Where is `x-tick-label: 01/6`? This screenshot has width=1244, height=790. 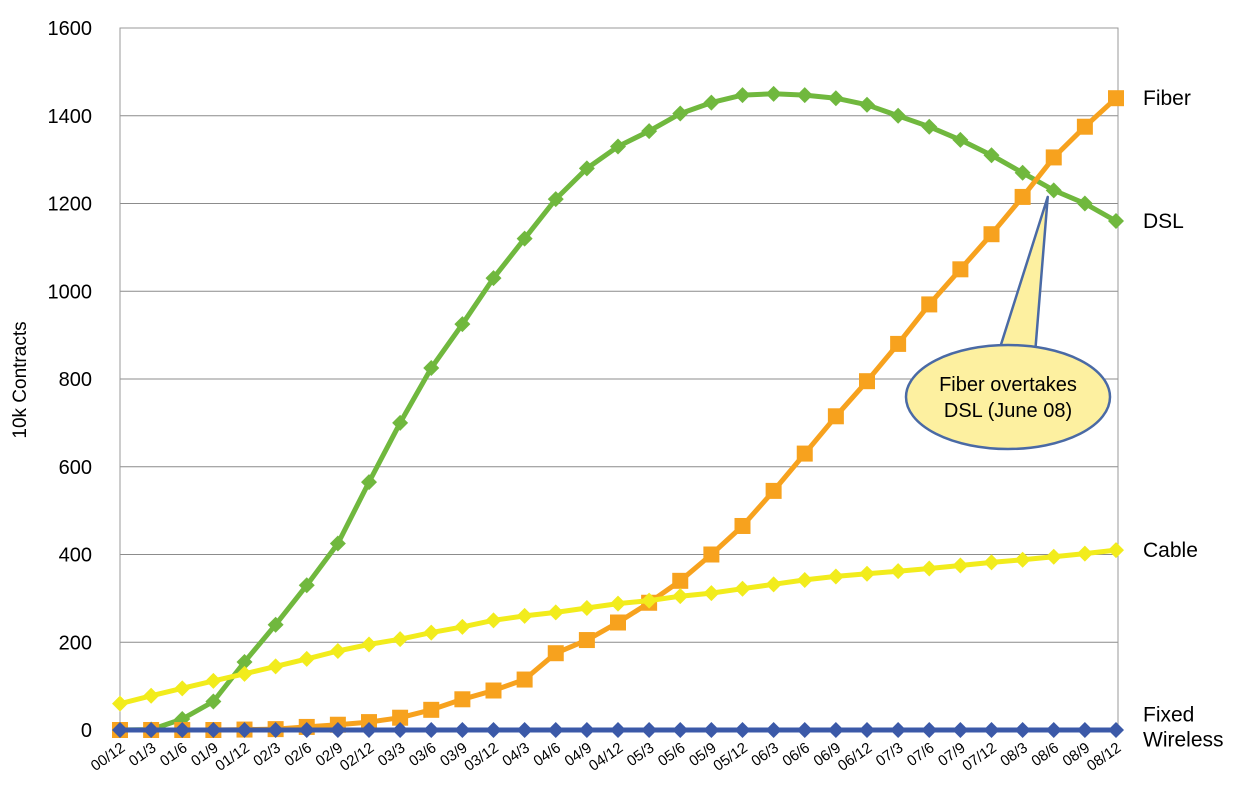
x-tick-label: 01/6 is located at coordinates (174, 754).